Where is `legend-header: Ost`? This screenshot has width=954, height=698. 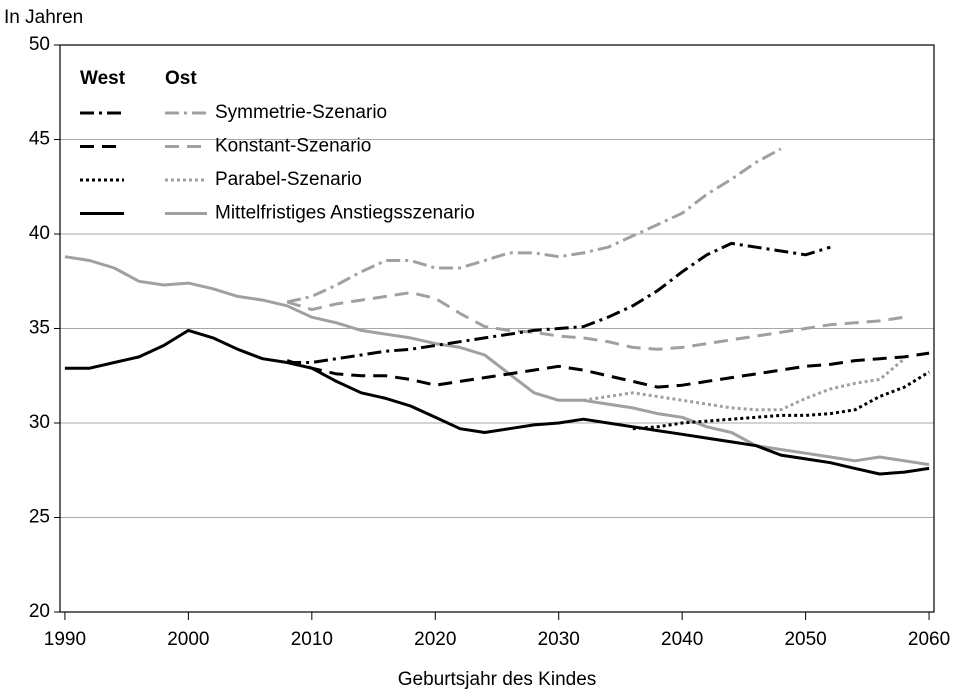
legend-header: Ost is located at coordinates (181, 78).